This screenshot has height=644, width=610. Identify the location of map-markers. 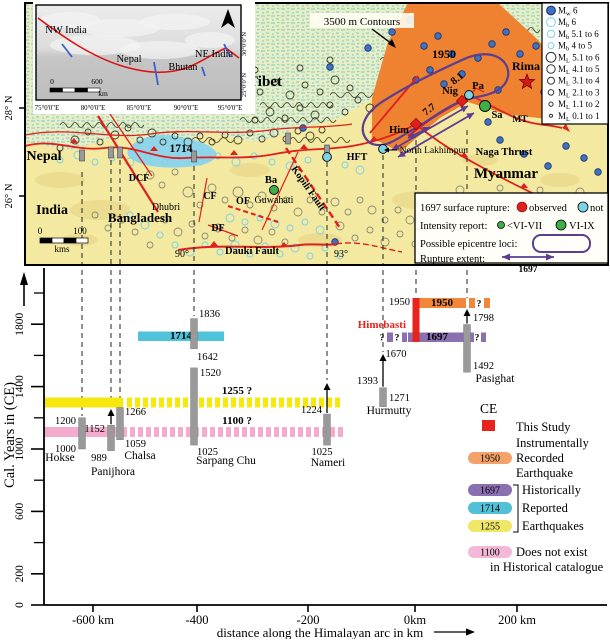
(402, 134).